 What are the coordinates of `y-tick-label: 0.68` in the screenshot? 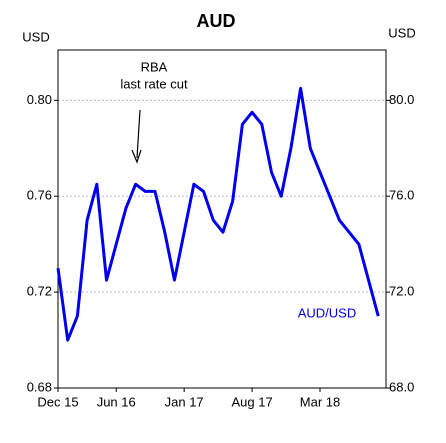 It's located at (39, 386).